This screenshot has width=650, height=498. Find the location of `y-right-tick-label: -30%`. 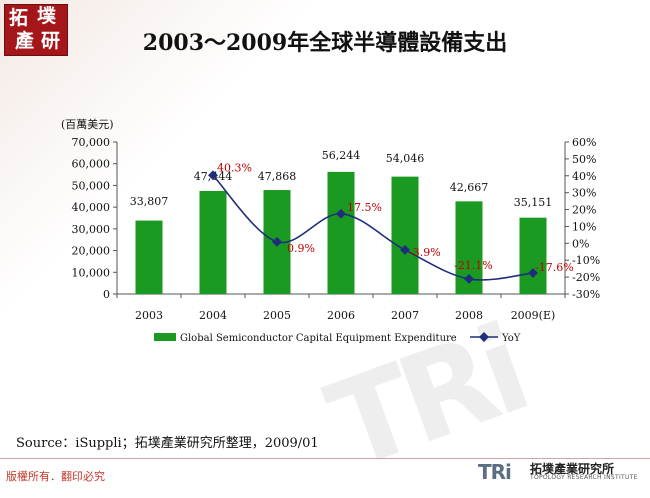

y-right-tick-label: -30% is located at coordinates (586, 294).